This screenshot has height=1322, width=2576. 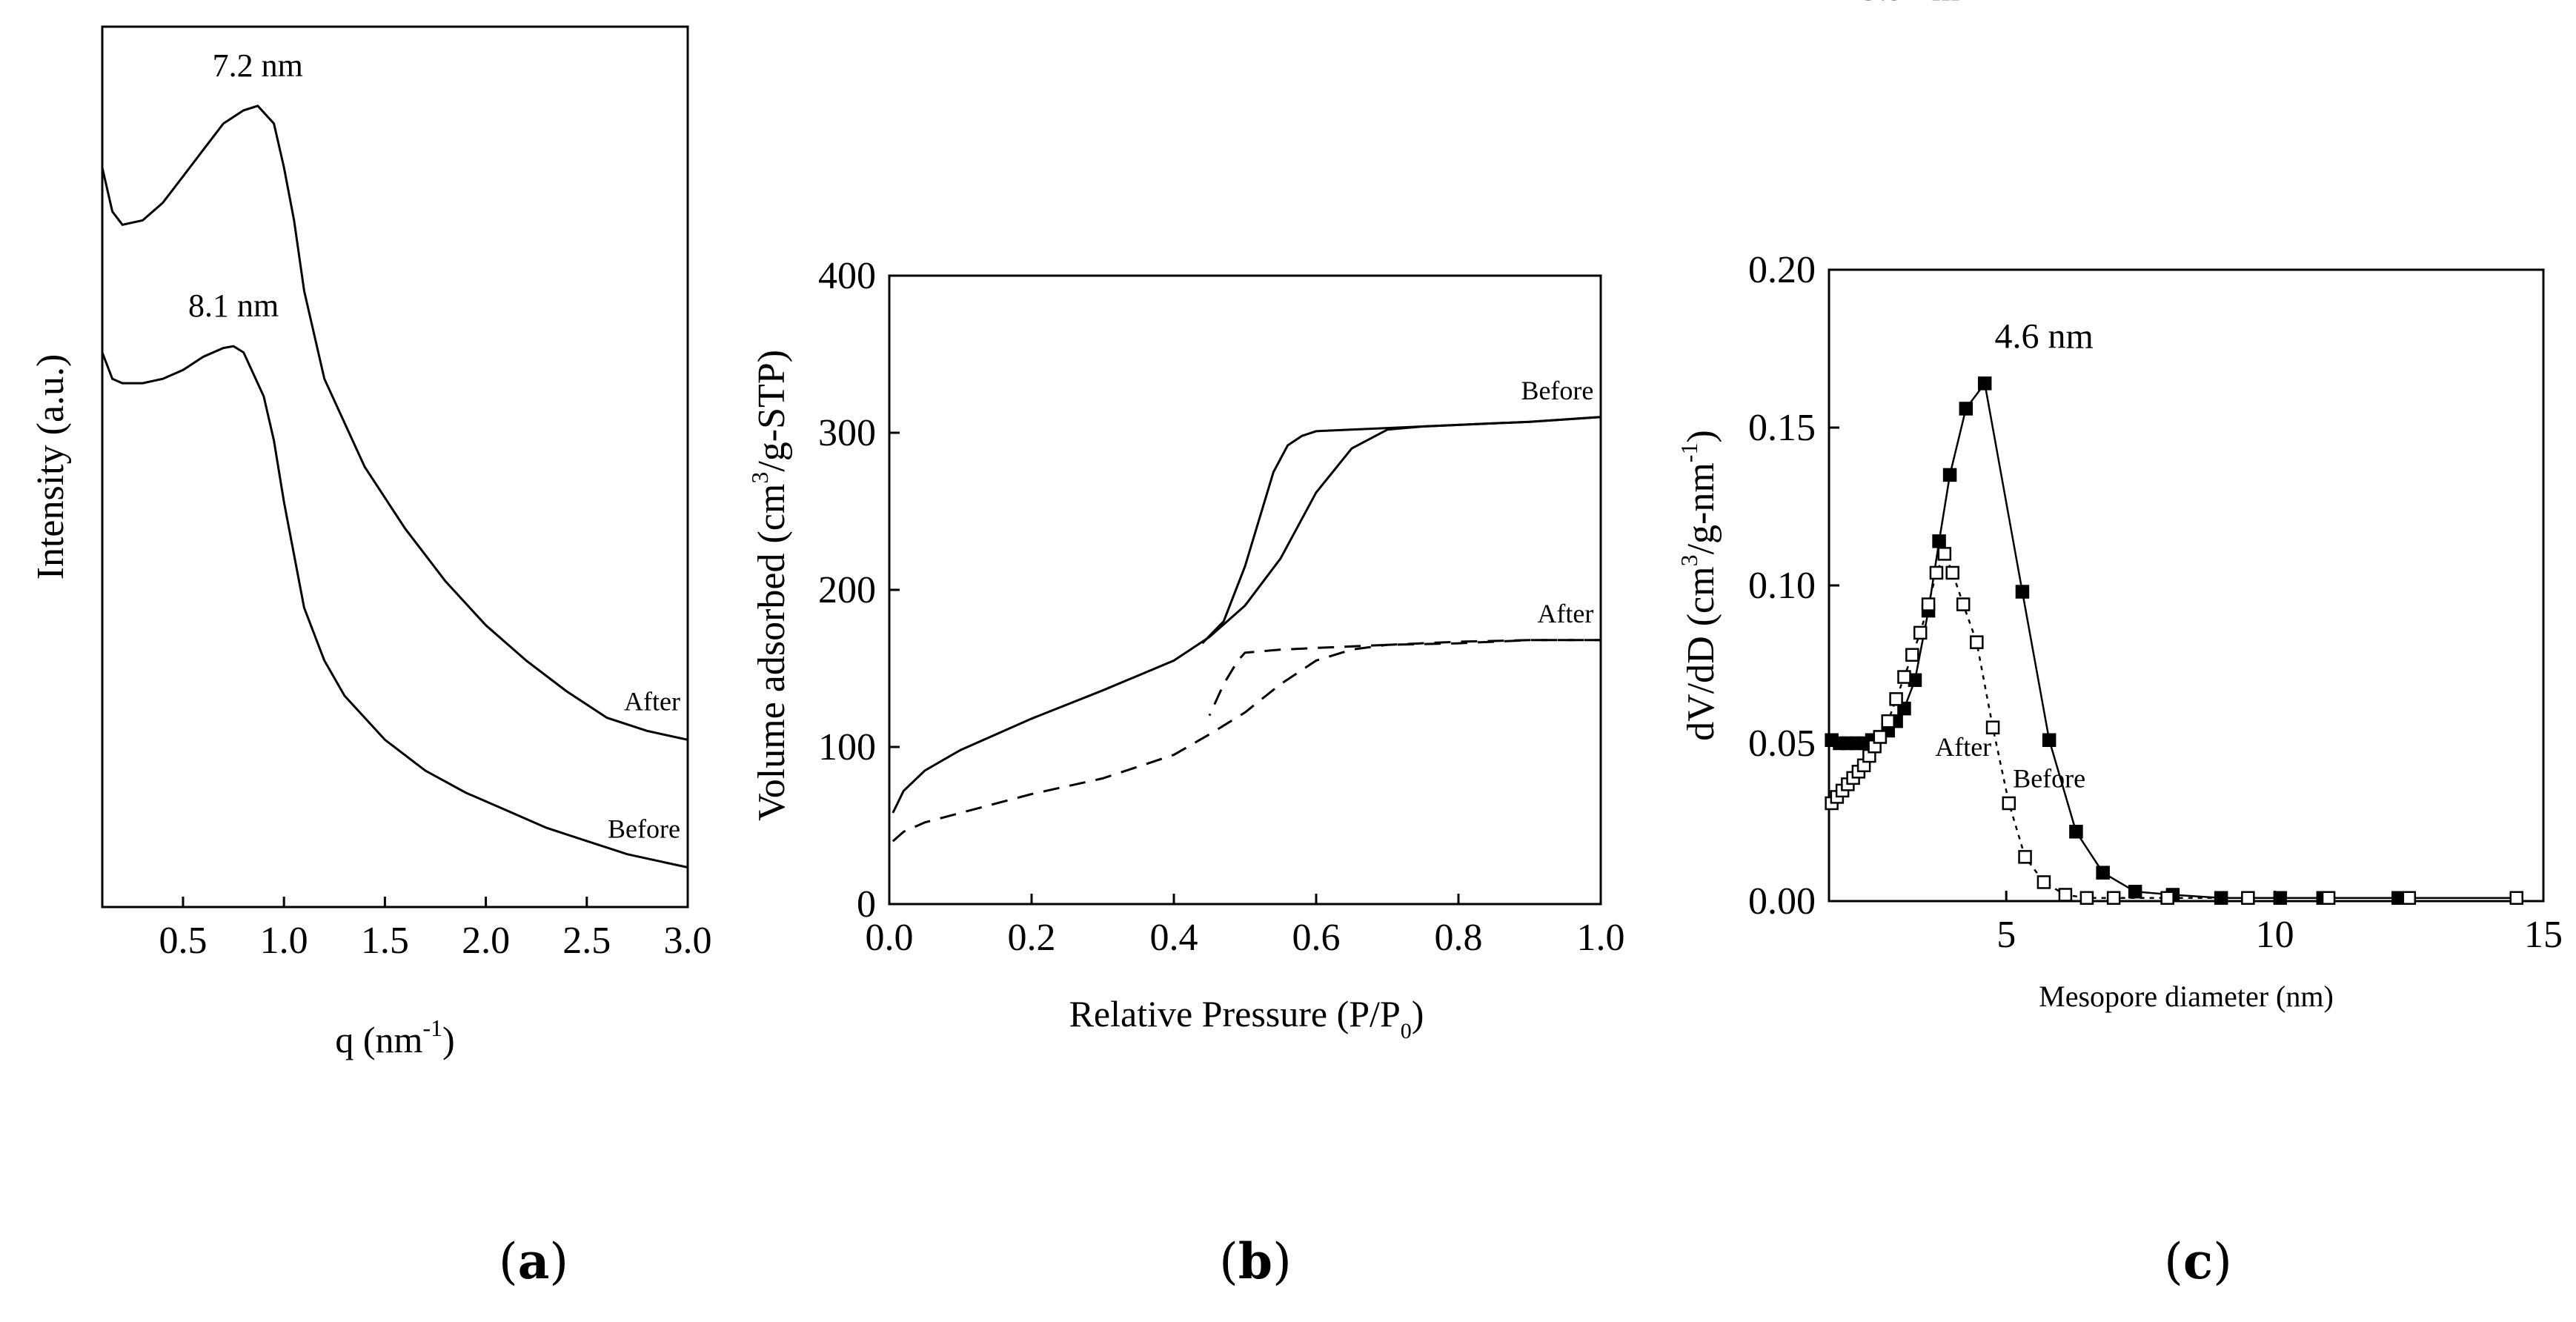 What do you see at coordinates (586, 941) in the screenshot?
I see `panel-a-xtick-label: 2.5` at bounding box center [586, 941].